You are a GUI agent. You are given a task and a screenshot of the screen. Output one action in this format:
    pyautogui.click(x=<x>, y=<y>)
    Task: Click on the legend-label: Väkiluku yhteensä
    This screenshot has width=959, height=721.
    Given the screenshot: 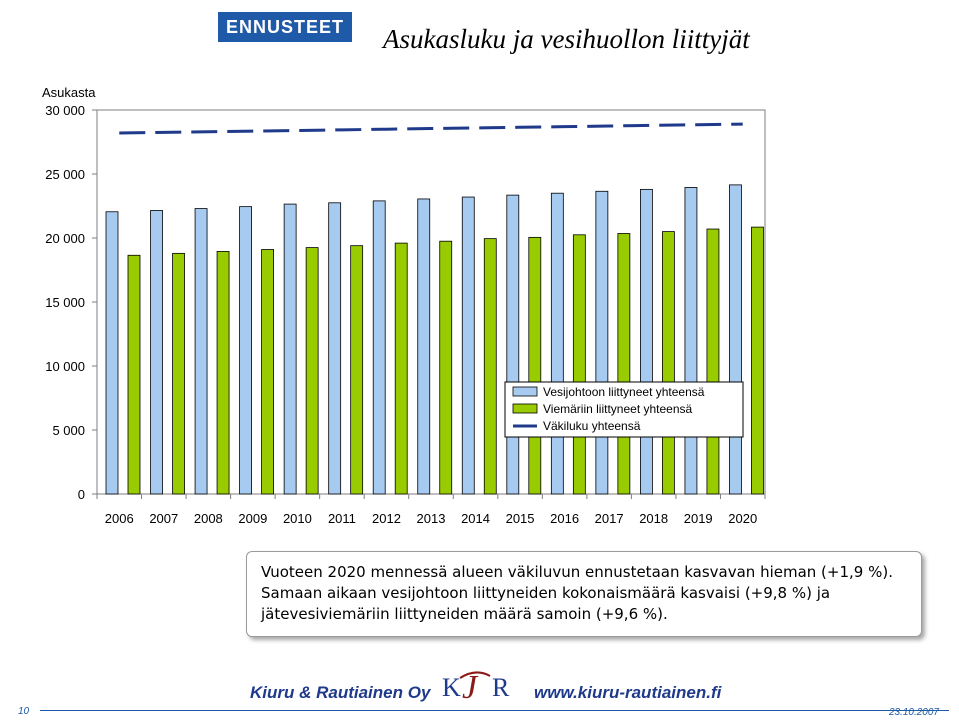 What is the action you would take?
    pyautogui.click(x=592, y=426)
    